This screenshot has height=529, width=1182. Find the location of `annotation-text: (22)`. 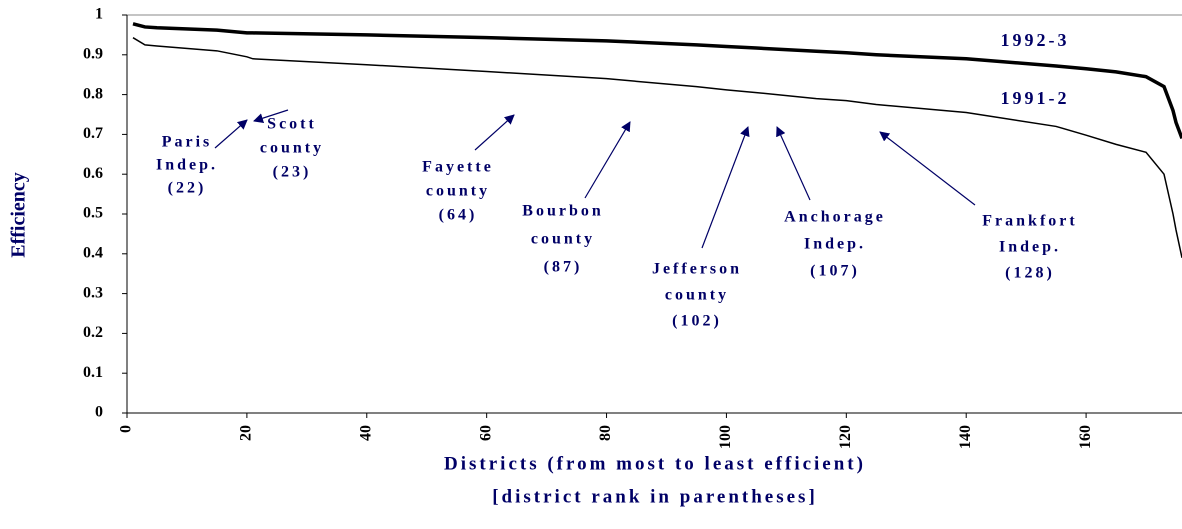

annotation-text: (22) is located at coordinates (187, 188).